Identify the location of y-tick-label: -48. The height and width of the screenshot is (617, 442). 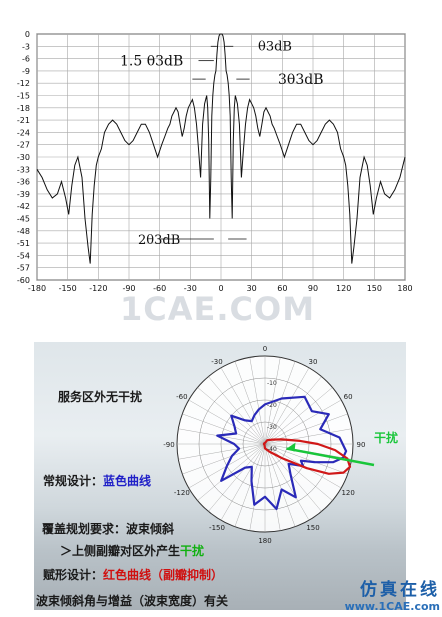
(23, 231).